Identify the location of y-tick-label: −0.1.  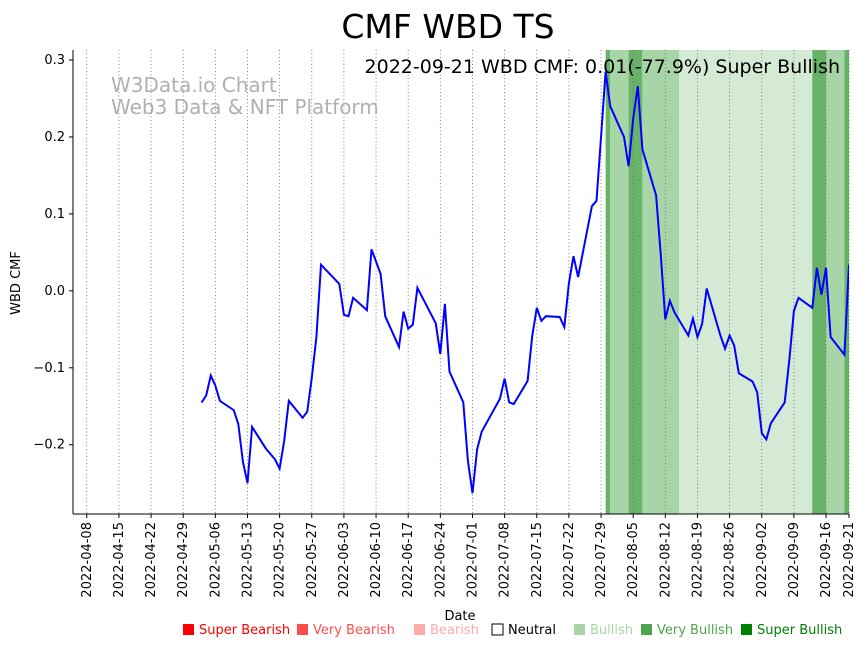
(49, 368).